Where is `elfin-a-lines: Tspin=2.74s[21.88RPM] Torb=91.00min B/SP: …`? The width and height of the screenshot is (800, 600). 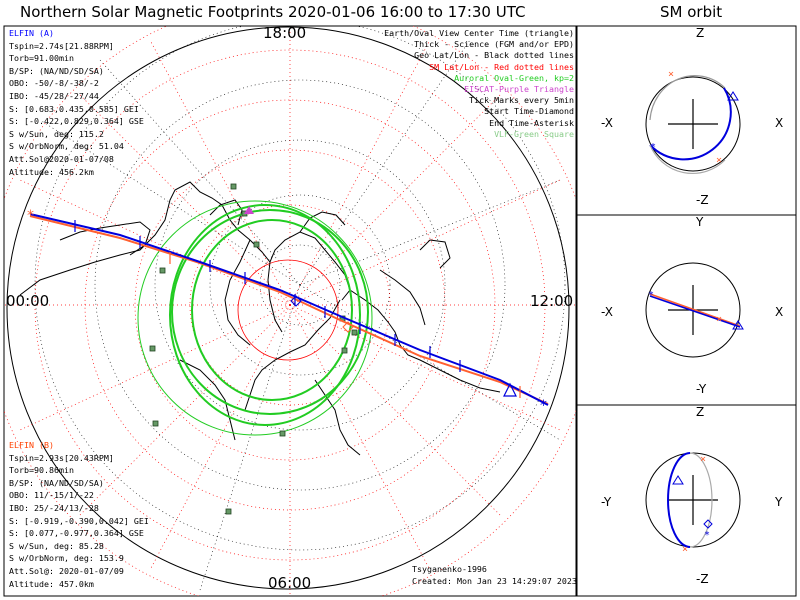
elfin-a-lines: Tspin=2.74s[21.88RPM] Torb=91.00min B/SP: … is located at coordinates (76, 109).